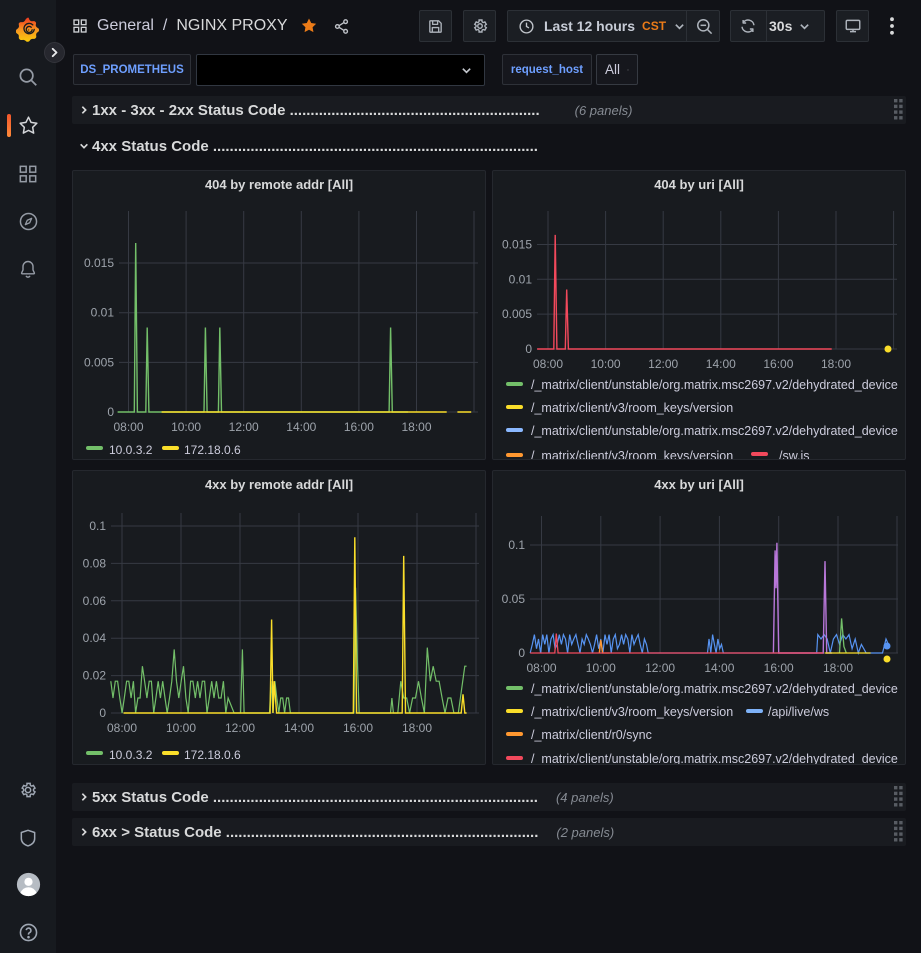 Image resolution: width=921 pixels, height=953 pixels. What do you see at coordinates (794, 454) in the screenshot?
I see `svg-text: /sw.js` at bounding box center [794, 454].